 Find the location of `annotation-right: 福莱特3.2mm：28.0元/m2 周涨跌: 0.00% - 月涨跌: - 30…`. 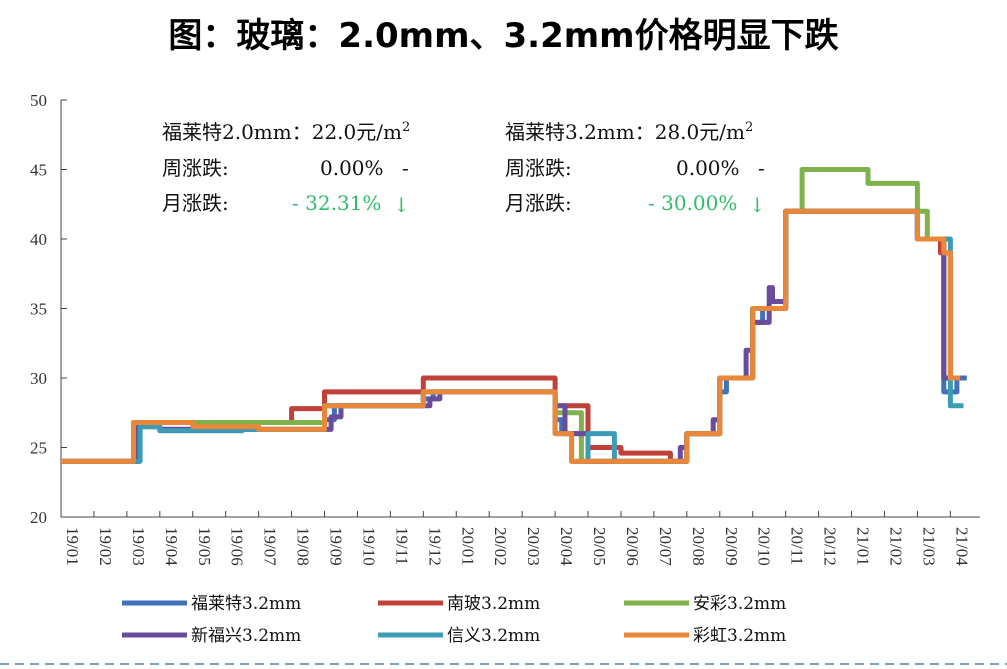

annotation-right: 福莱特3.2mm：28.0元/m2 周涨跌: 0.00% - 月涨跌: - 30… is located at coordinates (635, 168).